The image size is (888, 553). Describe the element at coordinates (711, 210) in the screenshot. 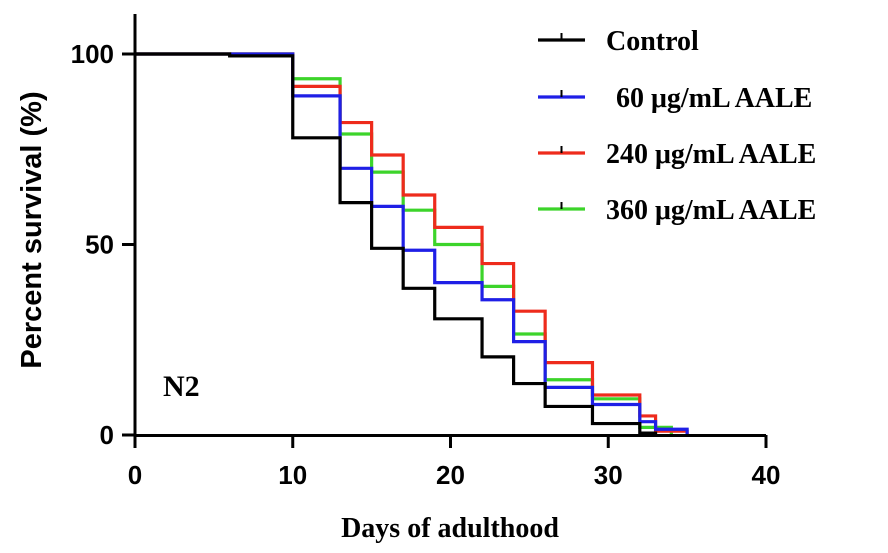

I see `legend-label-3: 360 μg/mL AALE` at that location.